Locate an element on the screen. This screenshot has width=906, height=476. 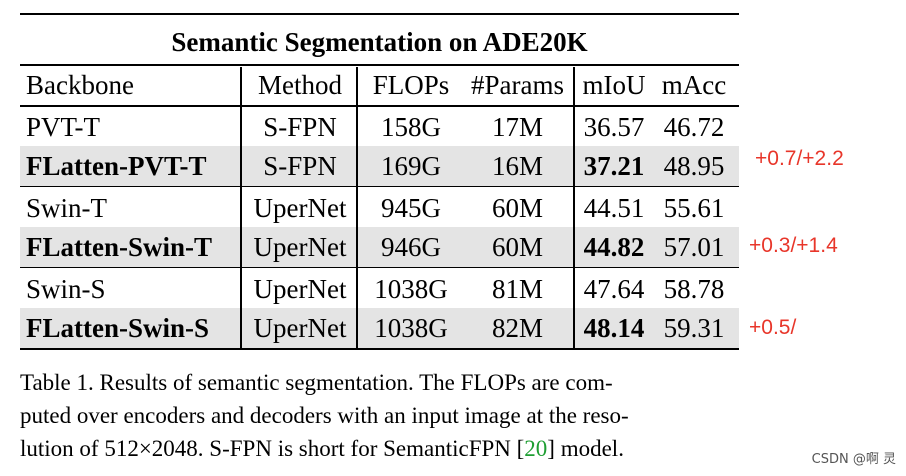
cell-macc: 48.95 is located at coordinates (694, 166).